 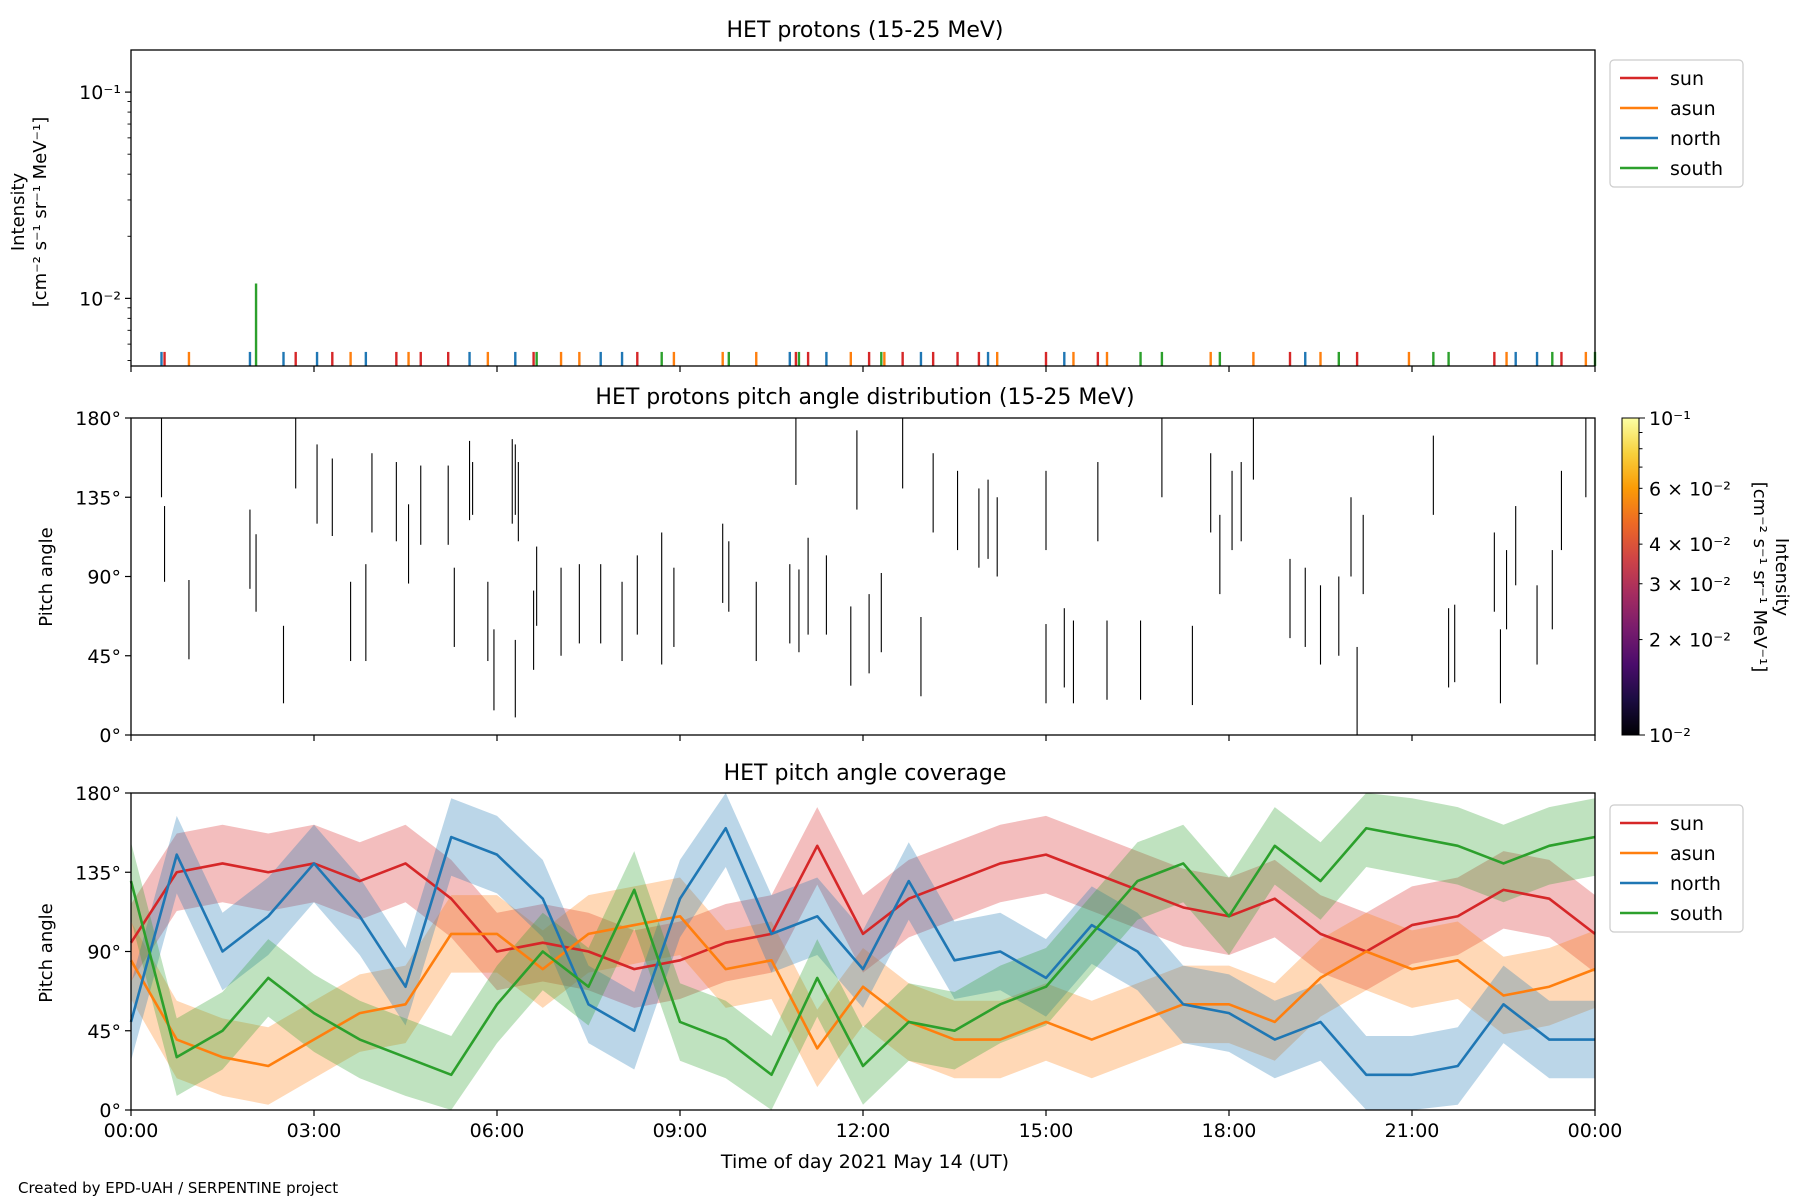 I want to click on coverage-legend: sun asun north south, so click(x=1676, y=868).